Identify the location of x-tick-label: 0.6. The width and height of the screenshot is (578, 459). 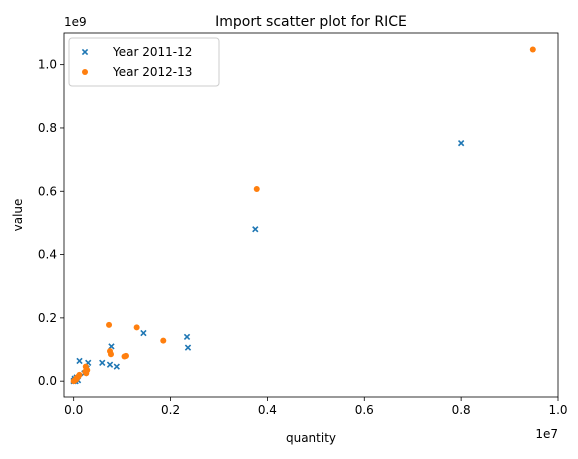
(364, 410).